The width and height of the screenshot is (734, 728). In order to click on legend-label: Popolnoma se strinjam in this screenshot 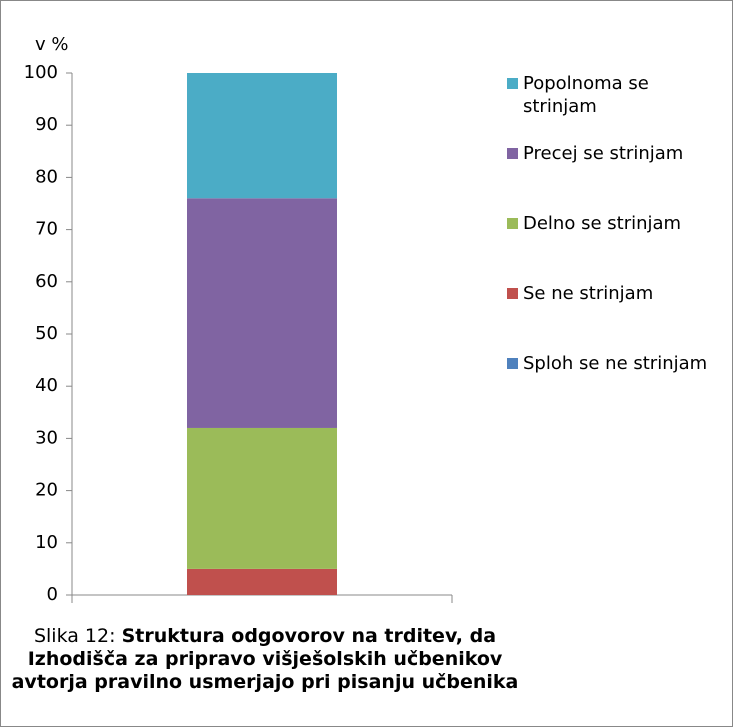, I will do `click(586, 95)`.